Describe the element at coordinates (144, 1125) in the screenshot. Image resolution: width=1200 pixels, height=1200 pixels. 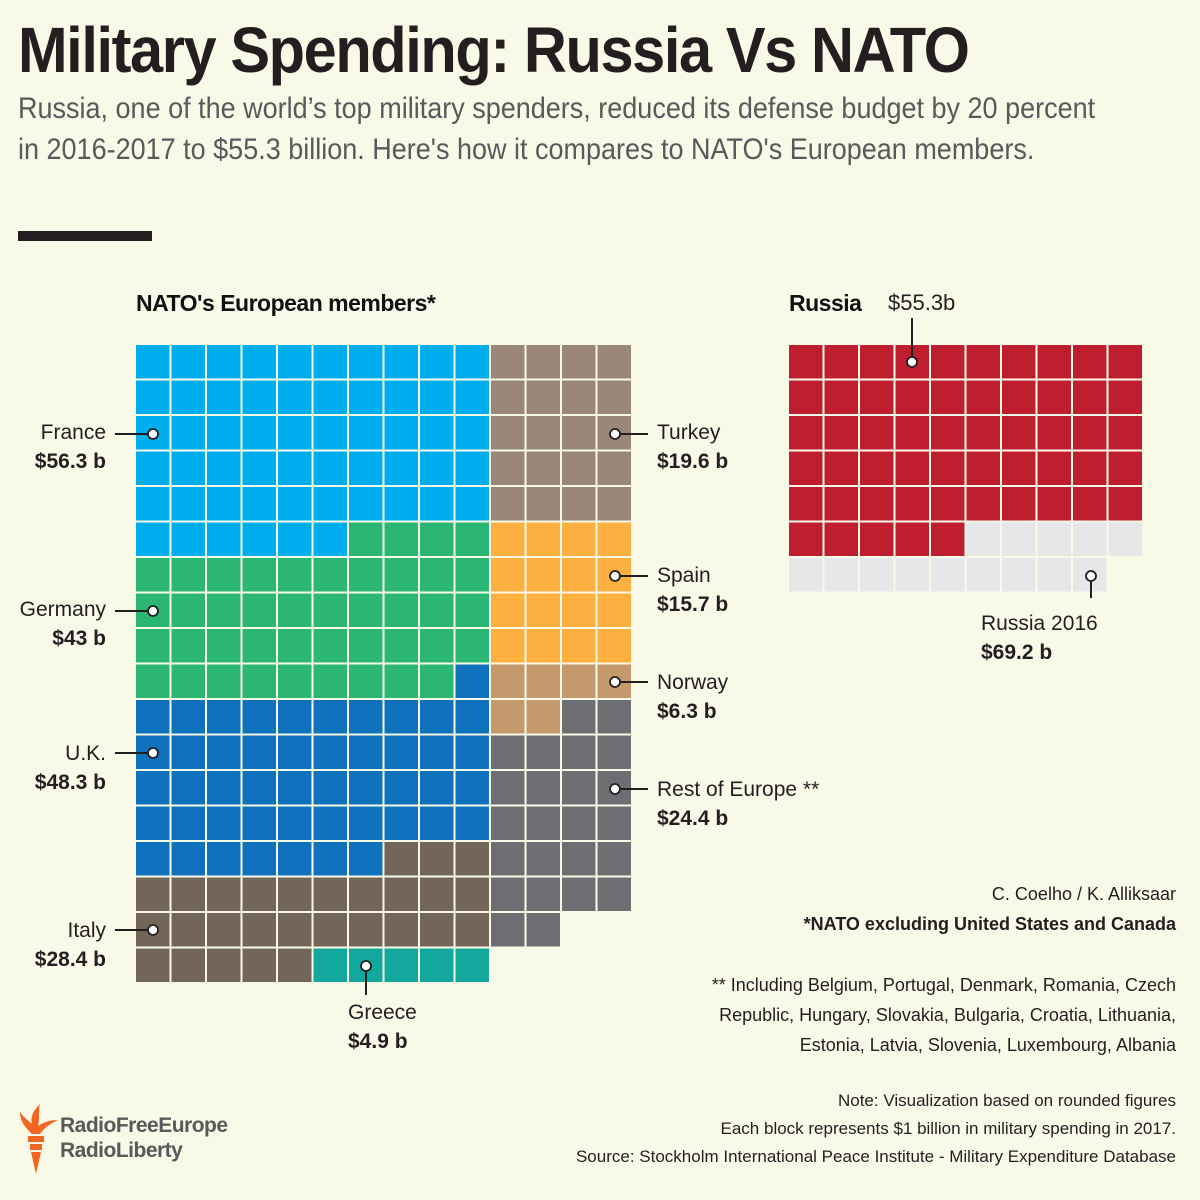
I see `logo-line1: RadioFreeEurope` at that location.